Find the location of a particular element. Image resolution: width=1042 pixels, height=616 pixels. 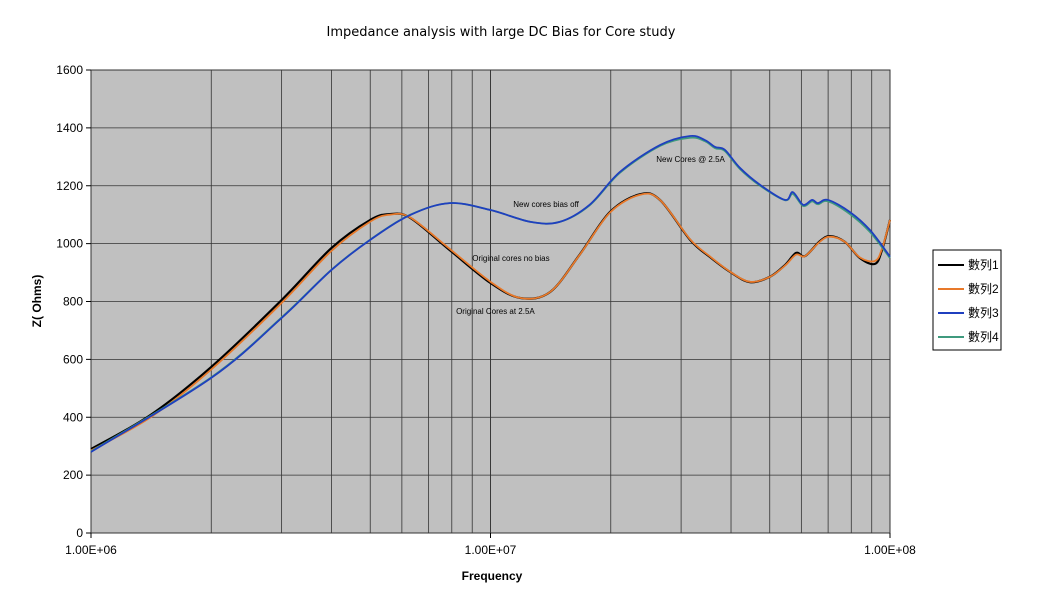

y-tick-label: 1400 is located at coordinates (69, 128).